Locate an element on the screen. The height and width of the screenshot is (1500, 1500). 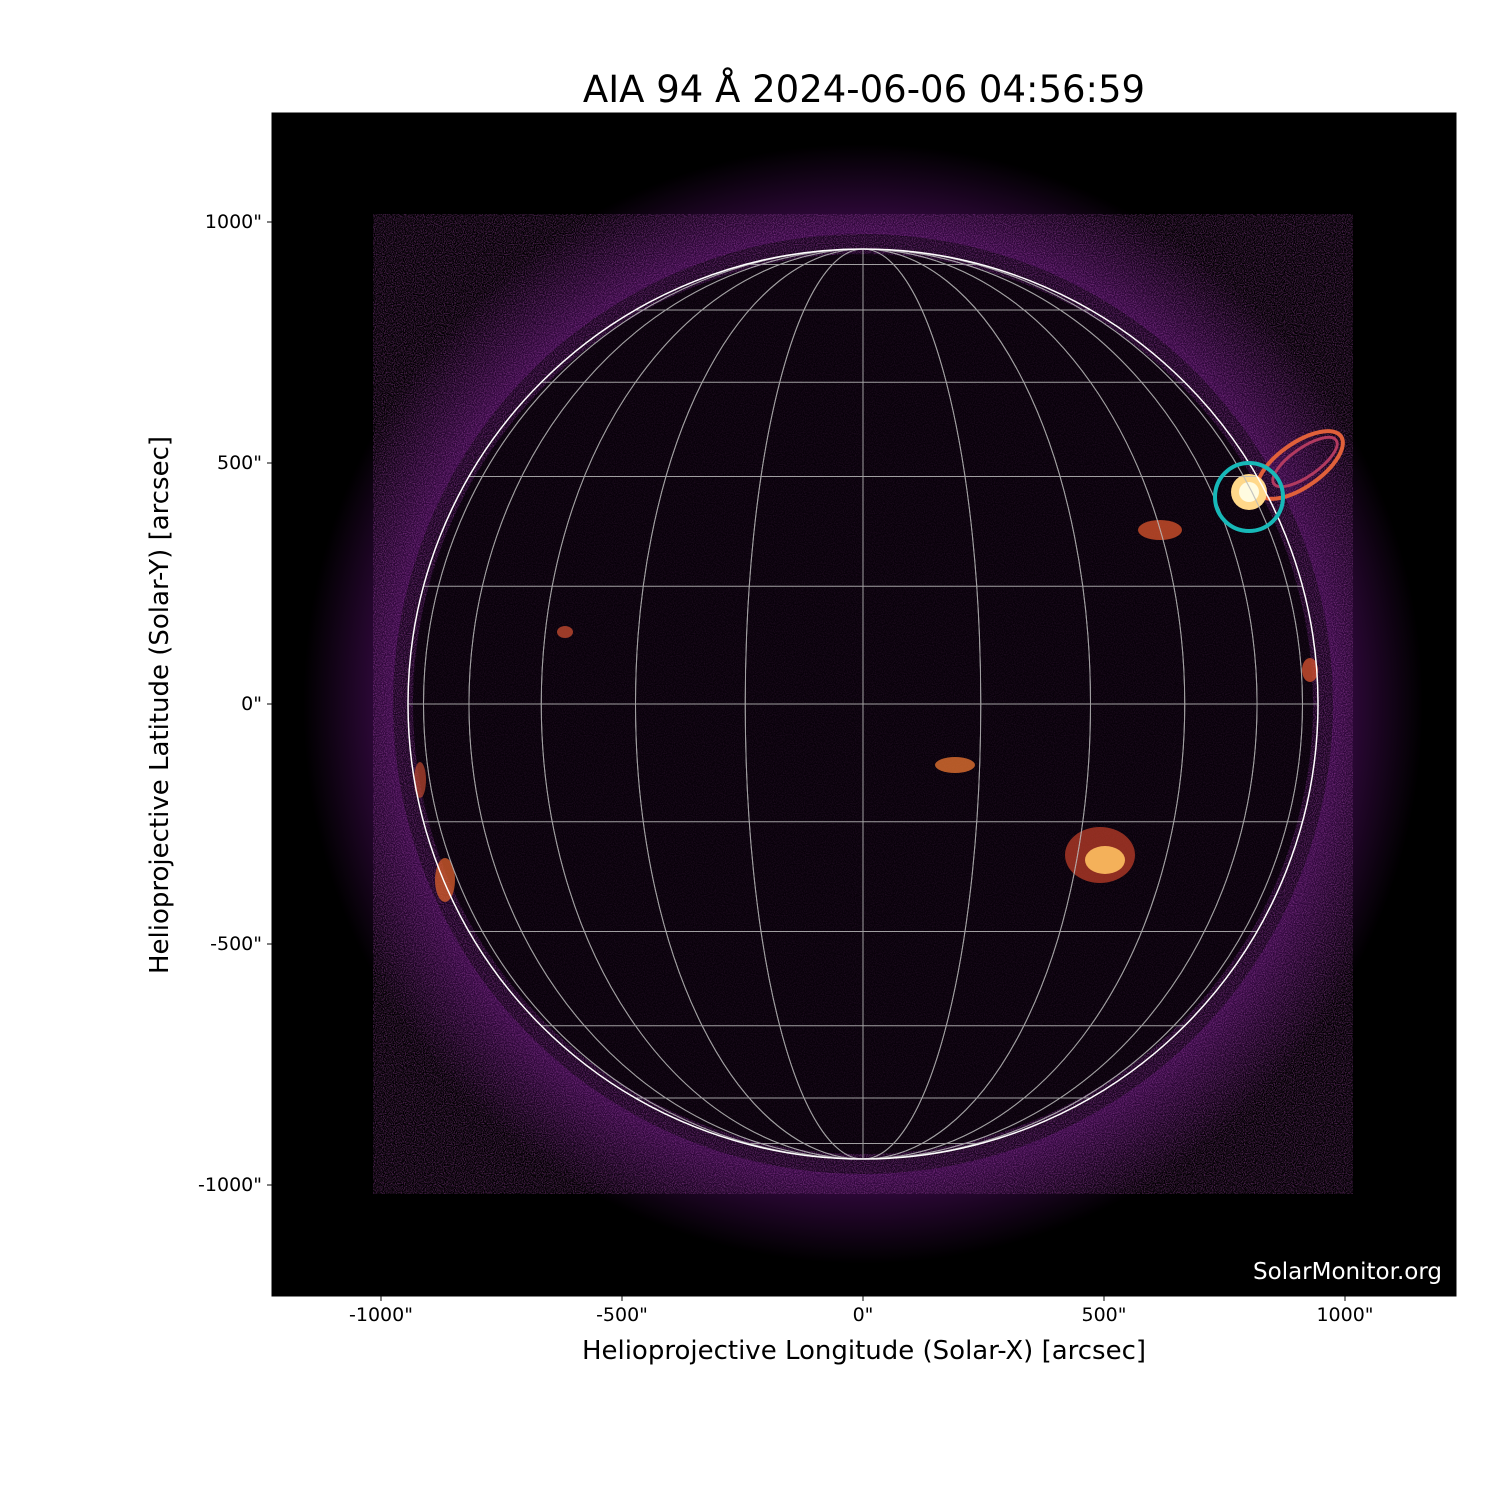
flare-marker-circle is located at coordinates (1249, 497).